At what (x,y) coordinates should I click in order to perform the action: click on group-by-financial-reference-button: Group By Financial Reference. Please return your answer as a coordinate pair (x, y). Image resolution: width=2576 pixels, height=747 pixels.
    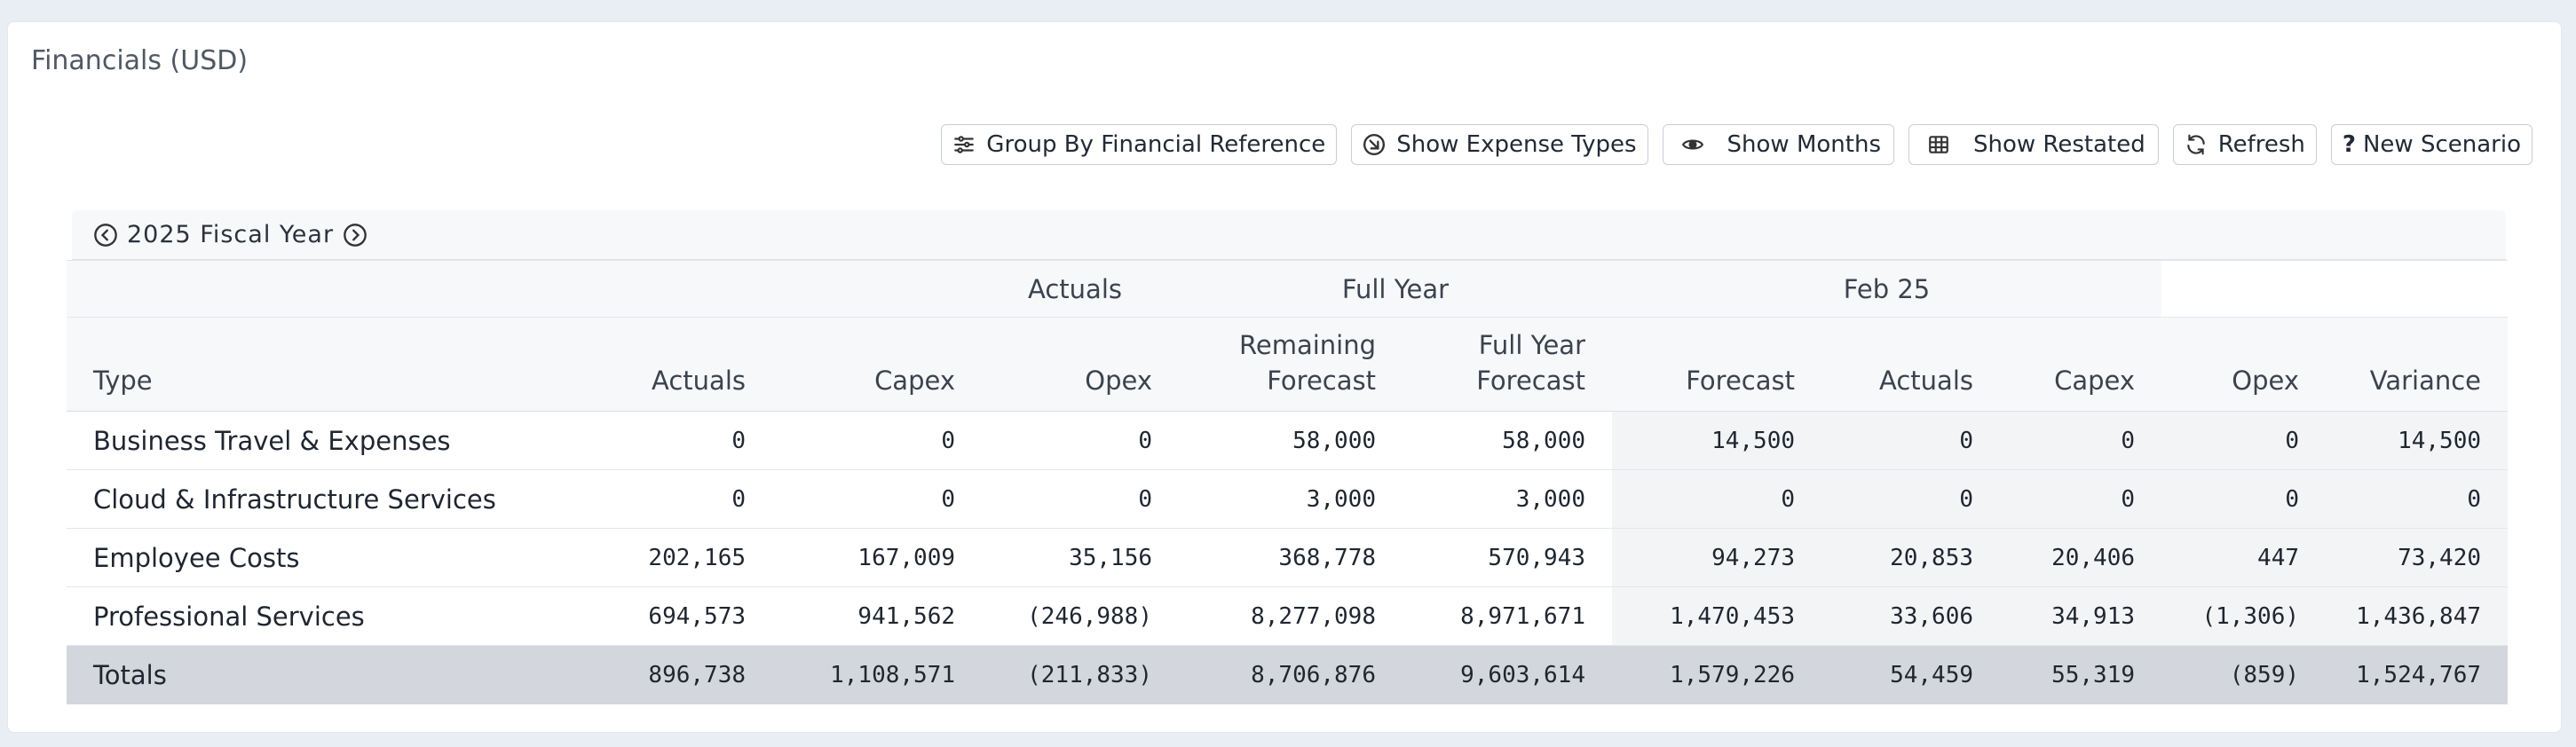
    Looking at the image, I should click on (1139, 144).